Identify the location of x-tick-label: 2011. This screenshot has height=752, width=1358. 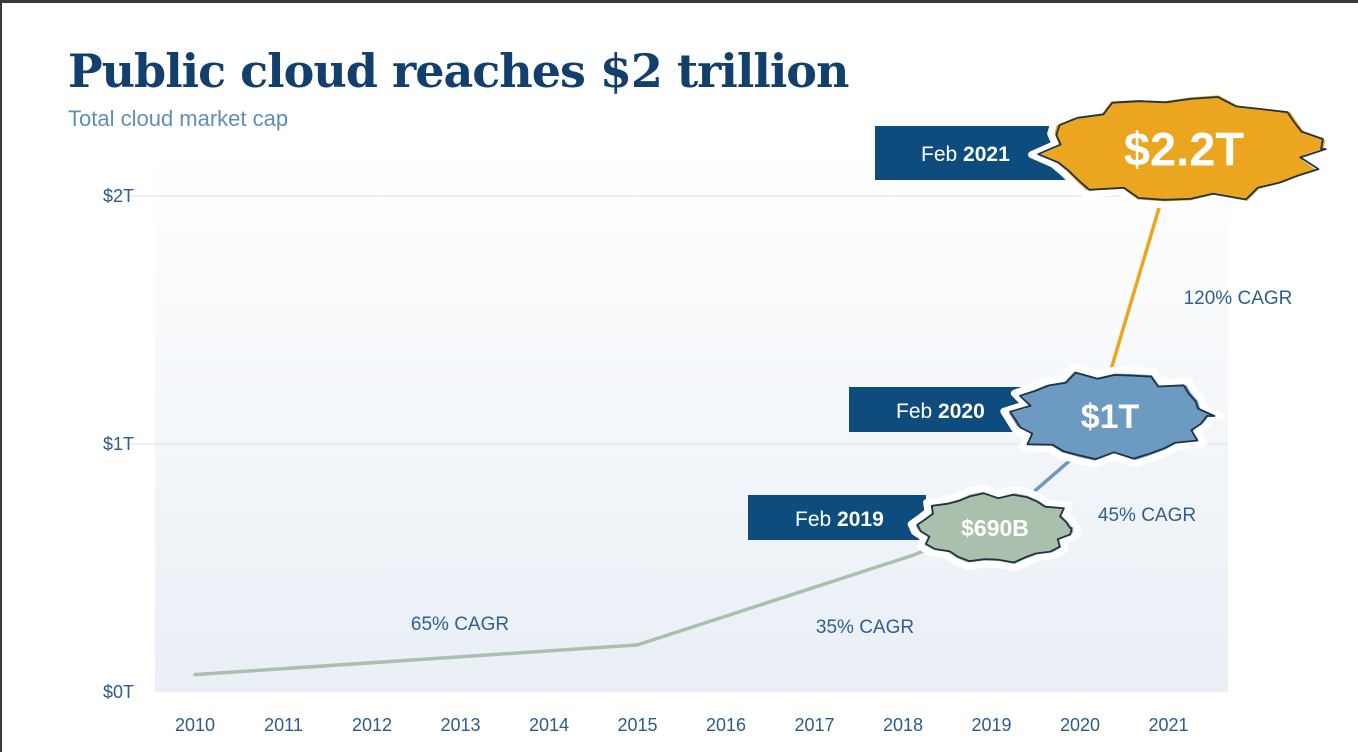
(283, 725).